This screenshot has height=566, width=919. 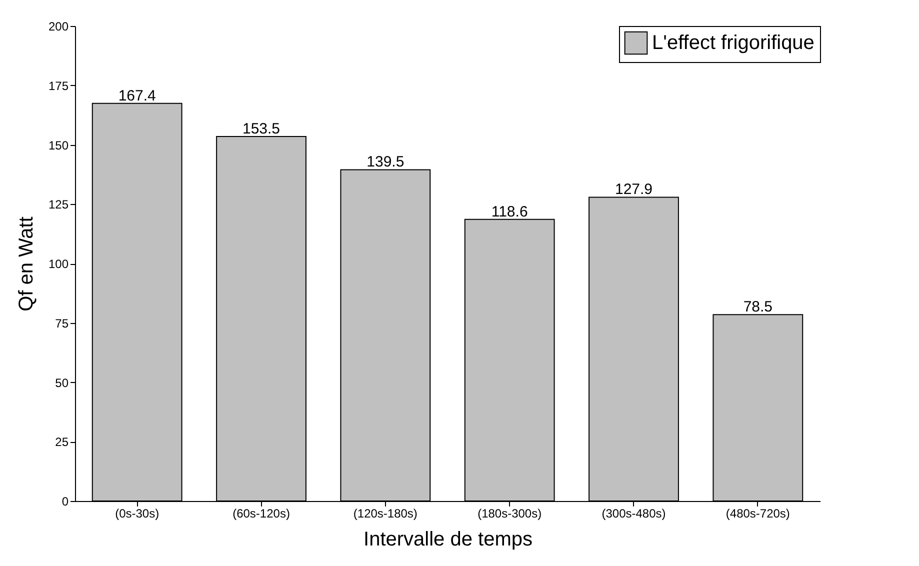 What do you see at coordinates (58, 27) in the screenshot?
I see `y-tick-label: 200` at bounding box center [58, 27].